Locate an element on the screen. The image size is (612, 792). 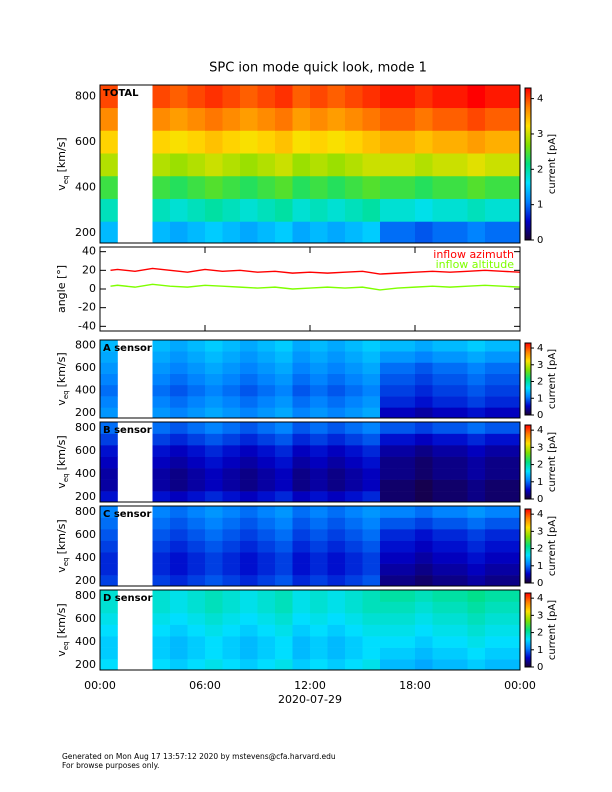
colorbar-tick-label: 3 is located at coordinates (540, 531).